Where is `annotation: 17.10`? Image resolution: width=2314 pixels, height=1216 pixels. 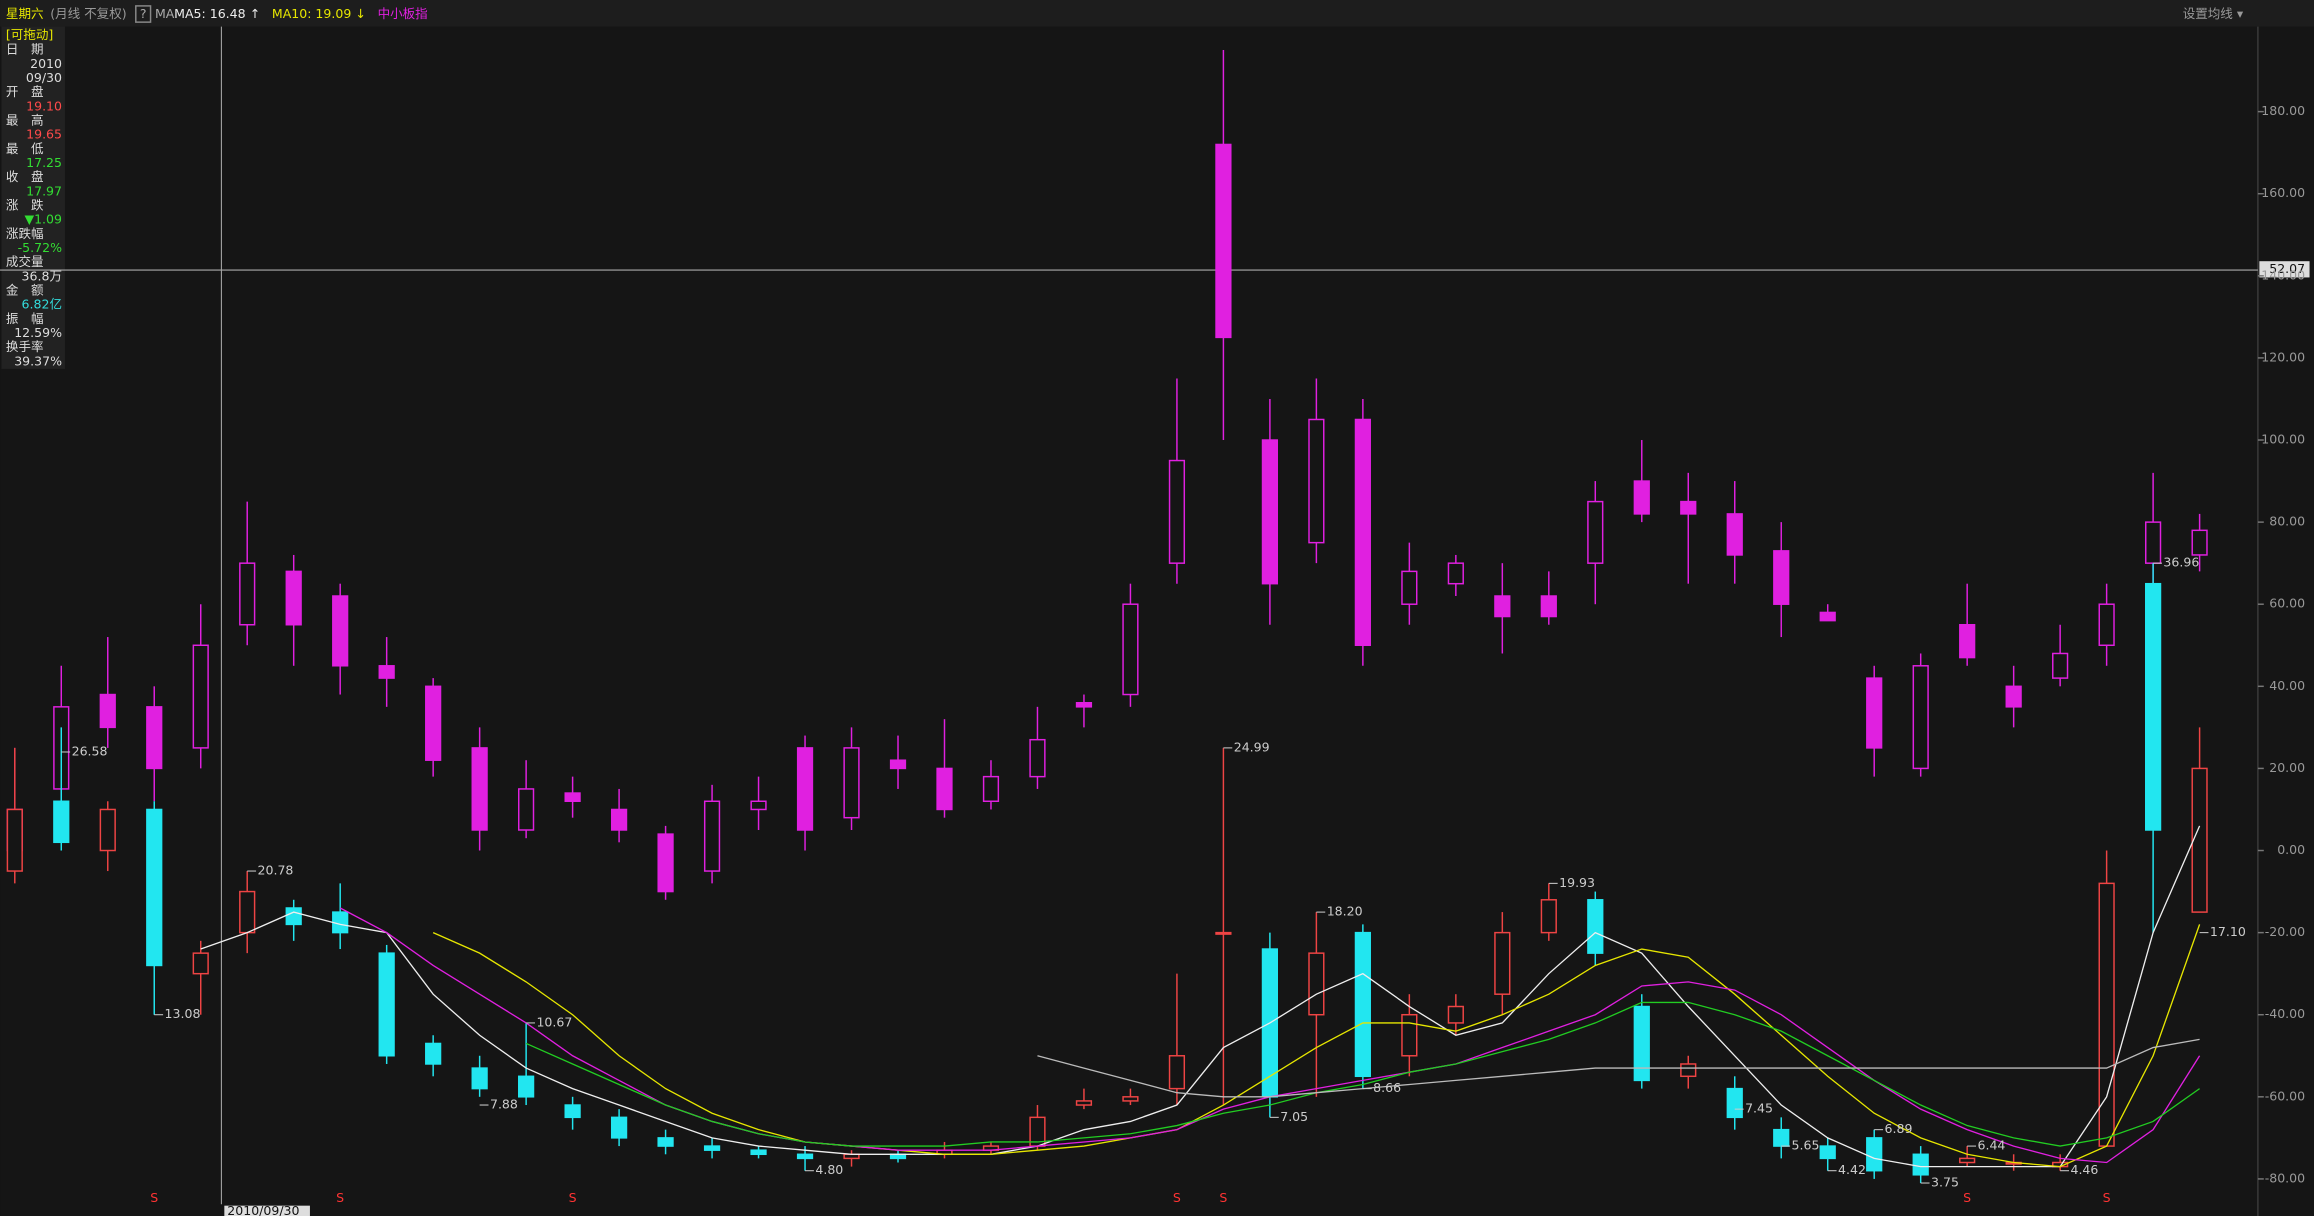 annotation: 17.10 is located at coordinates (2228, 931).